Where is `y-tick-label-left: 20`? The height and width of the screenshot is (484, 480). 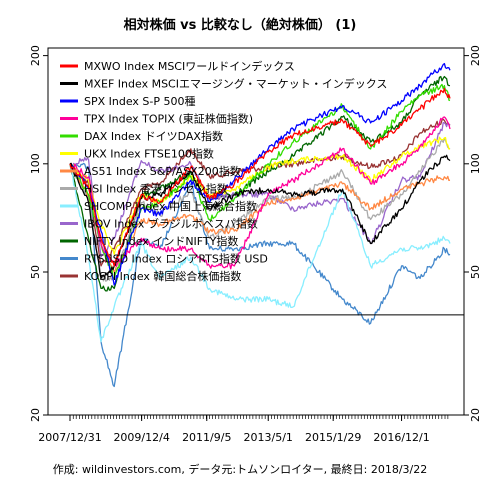 y-tick-label-left: 20 is located at coordinates (35, 415).